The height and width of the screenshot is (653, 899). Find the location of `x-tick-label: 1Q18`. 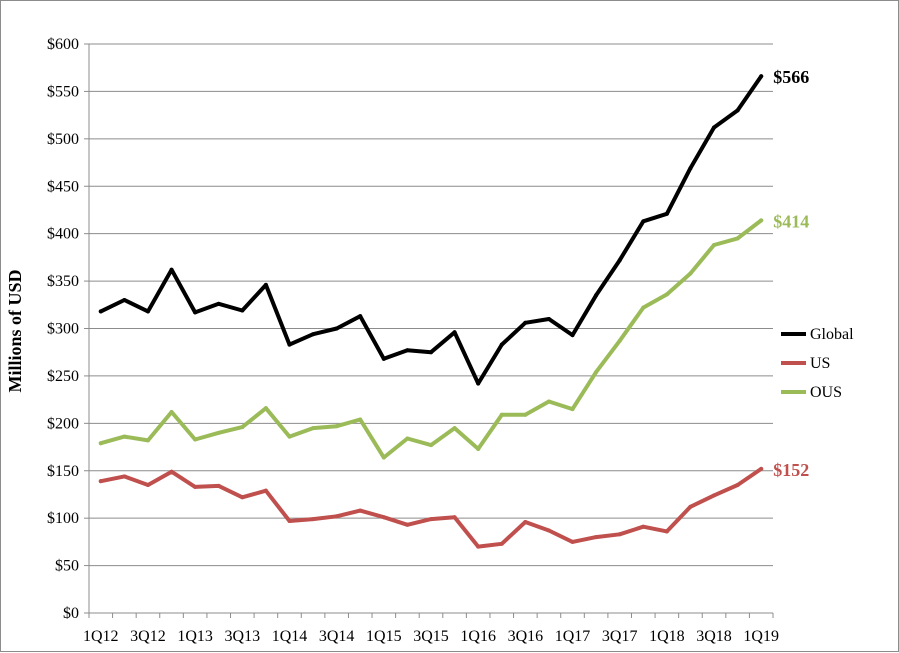

x-tick-label: 1Q18 is located at coordinates (667, 636).